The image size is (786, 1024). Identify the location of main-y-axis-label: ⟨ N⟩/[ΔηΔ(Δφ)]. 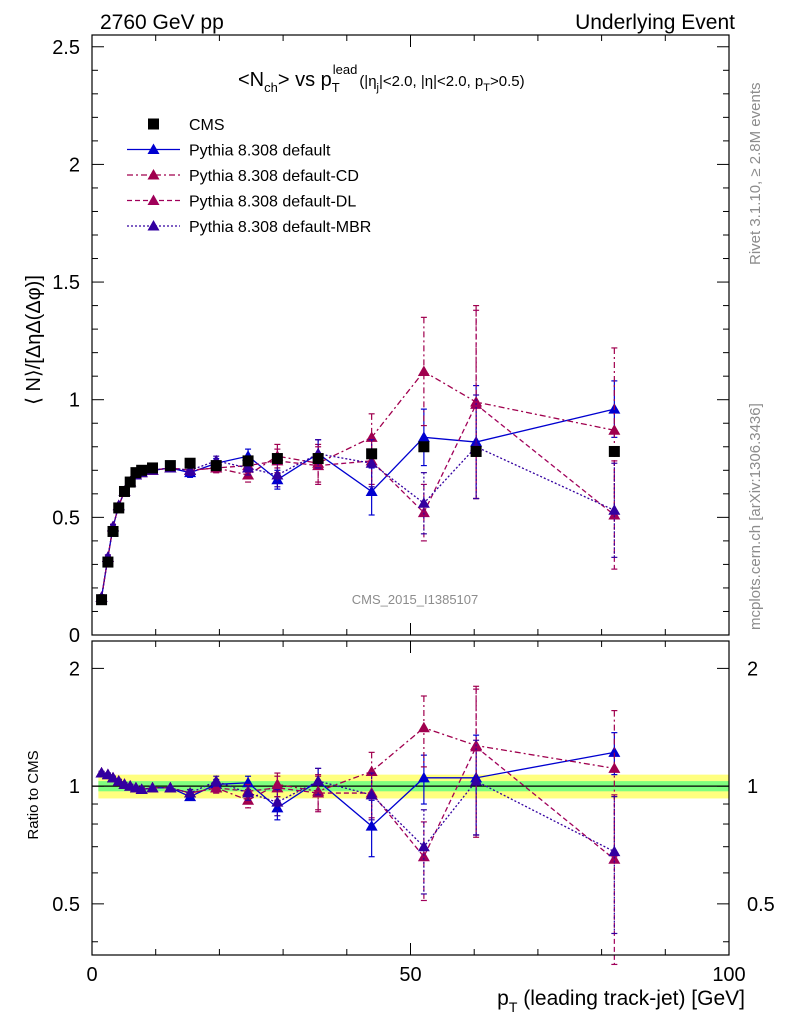
(34, 340).